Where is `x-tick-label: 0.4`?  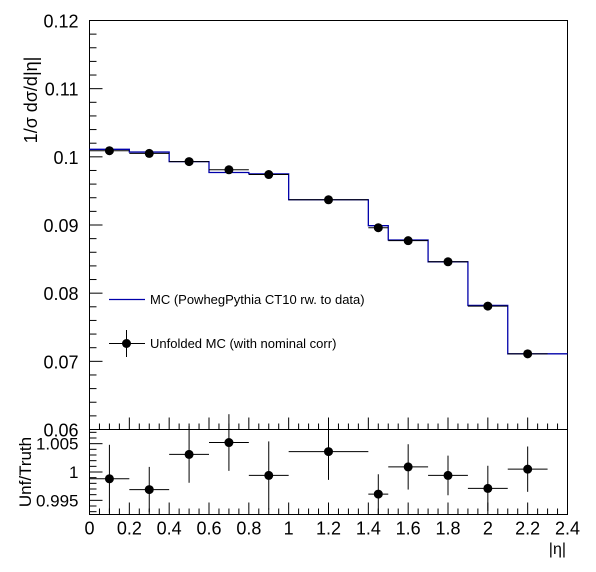
x-tick-label: 0.4 is located at coordinates (169, 529).